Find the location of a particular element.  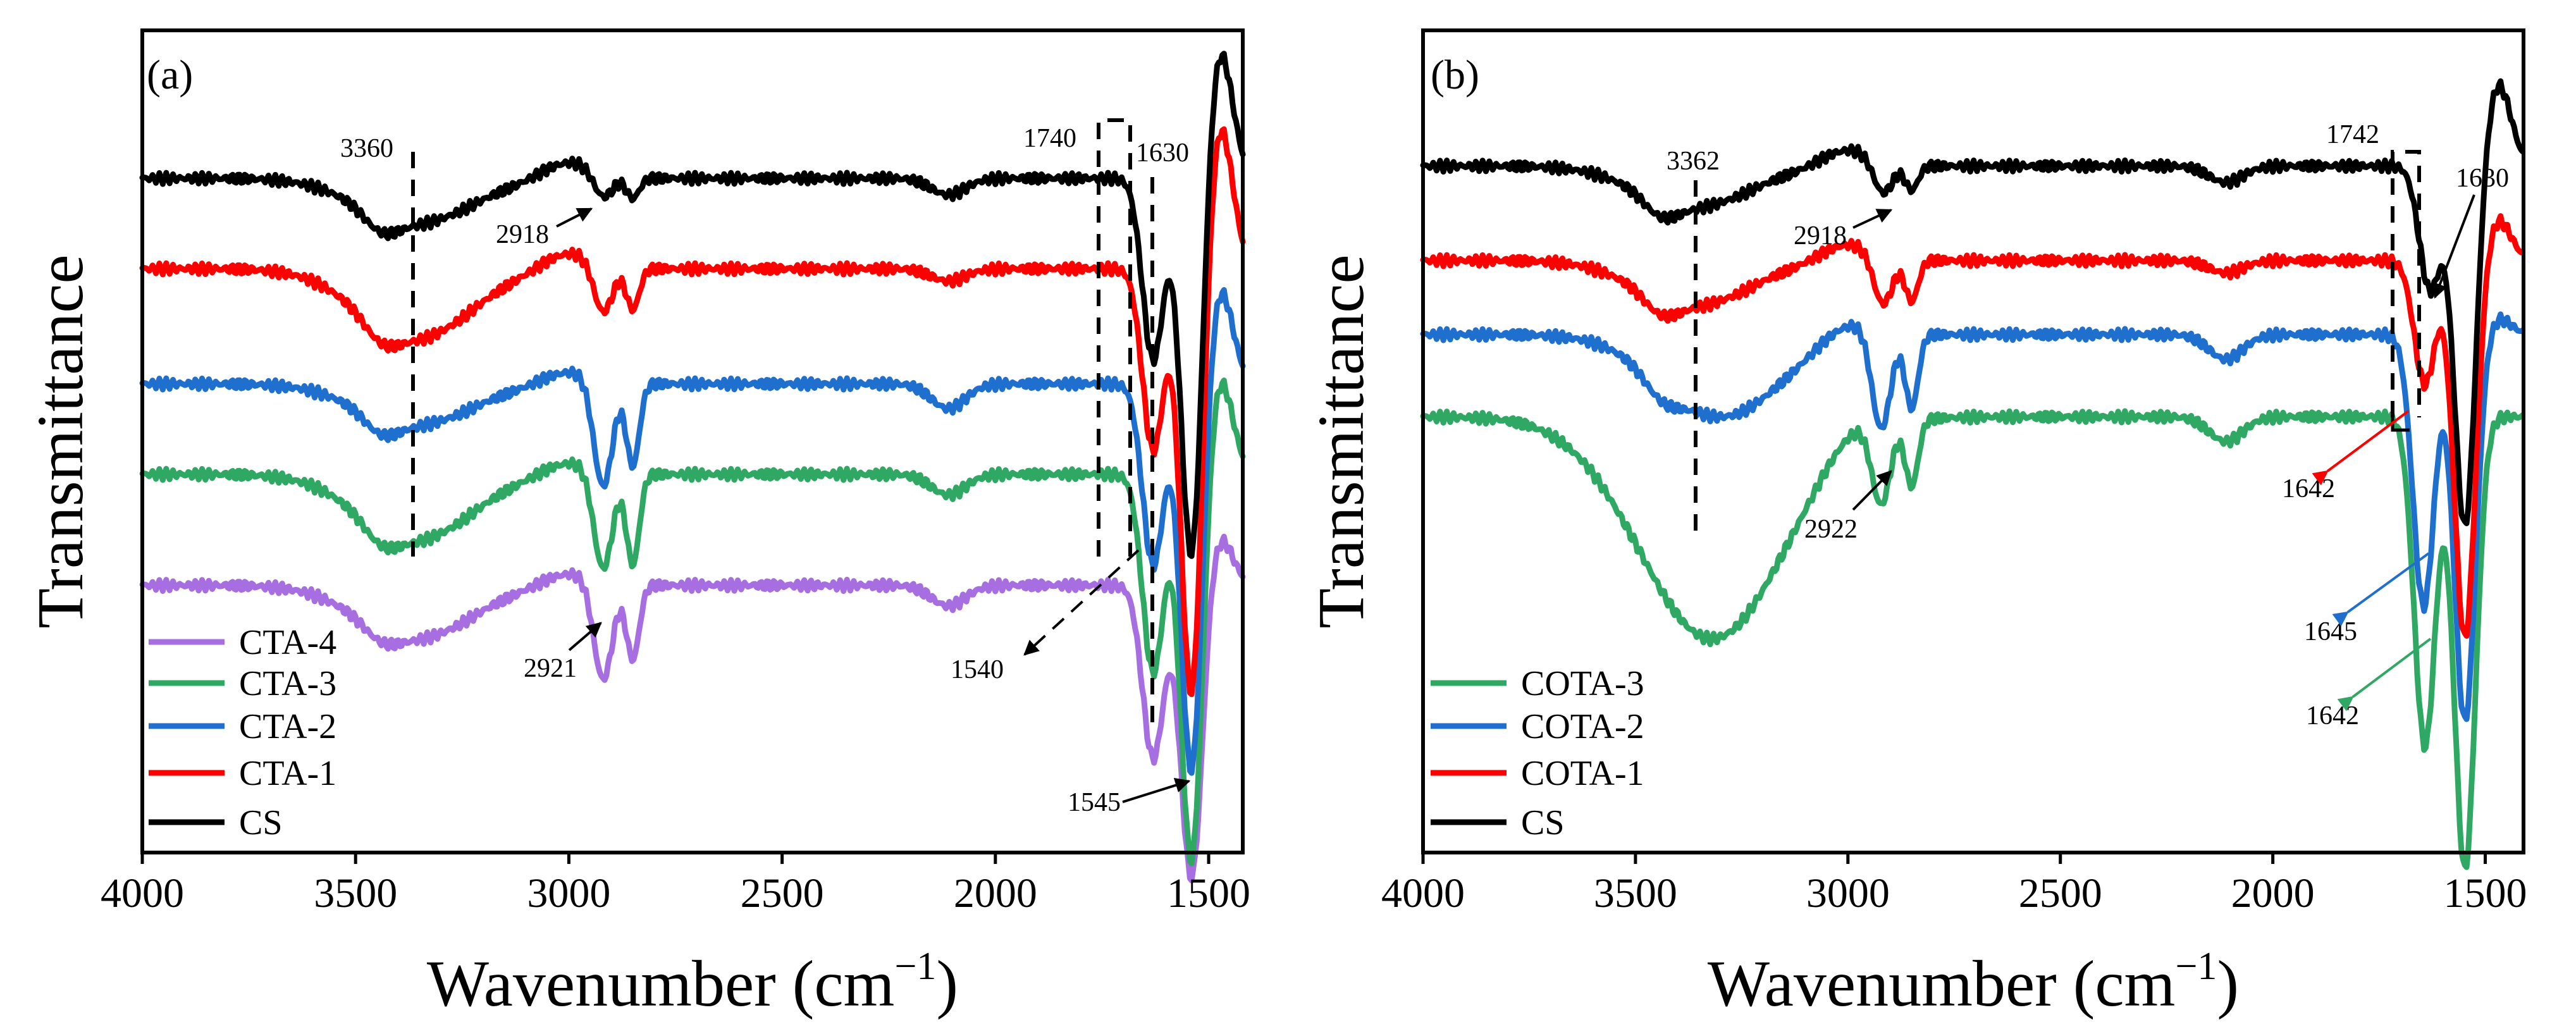

panel-a-x-axis-label-close: ) is located at coordinates (947, 984).